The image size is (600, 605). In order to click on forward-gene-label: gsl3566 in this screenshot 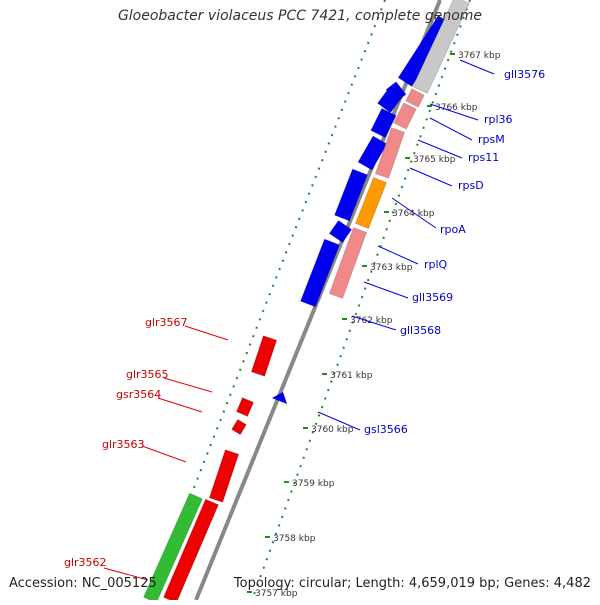, I will do `click(386, 429)`.